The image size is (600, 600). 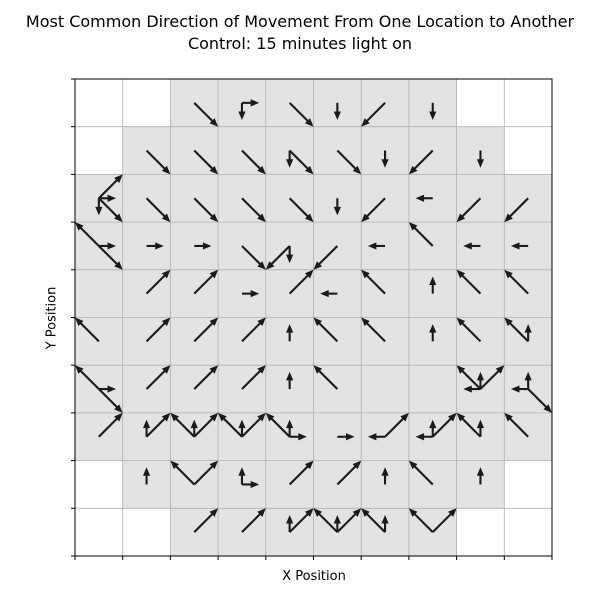 What do you see at coordinates (107, 198) in the screenshot?
I see `arrow-e` at bounding box center [107, 198].